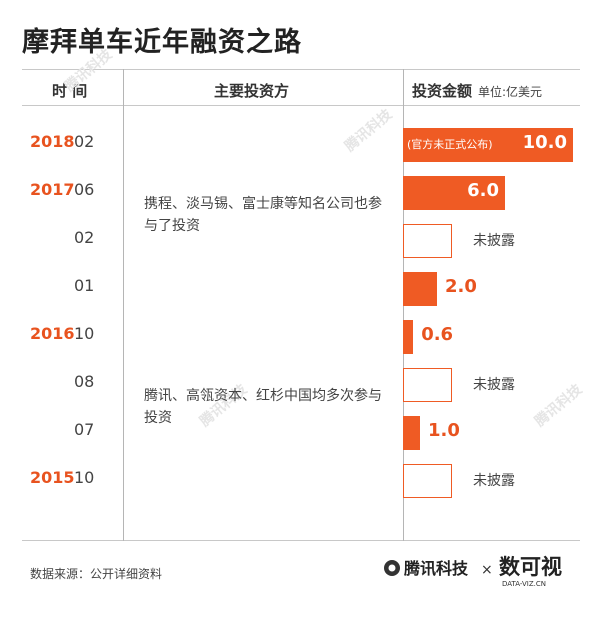  What do you see at coordinates (123, 305) in the screenshot?
I see `column-divider-left` at bounding box center [123, 305].